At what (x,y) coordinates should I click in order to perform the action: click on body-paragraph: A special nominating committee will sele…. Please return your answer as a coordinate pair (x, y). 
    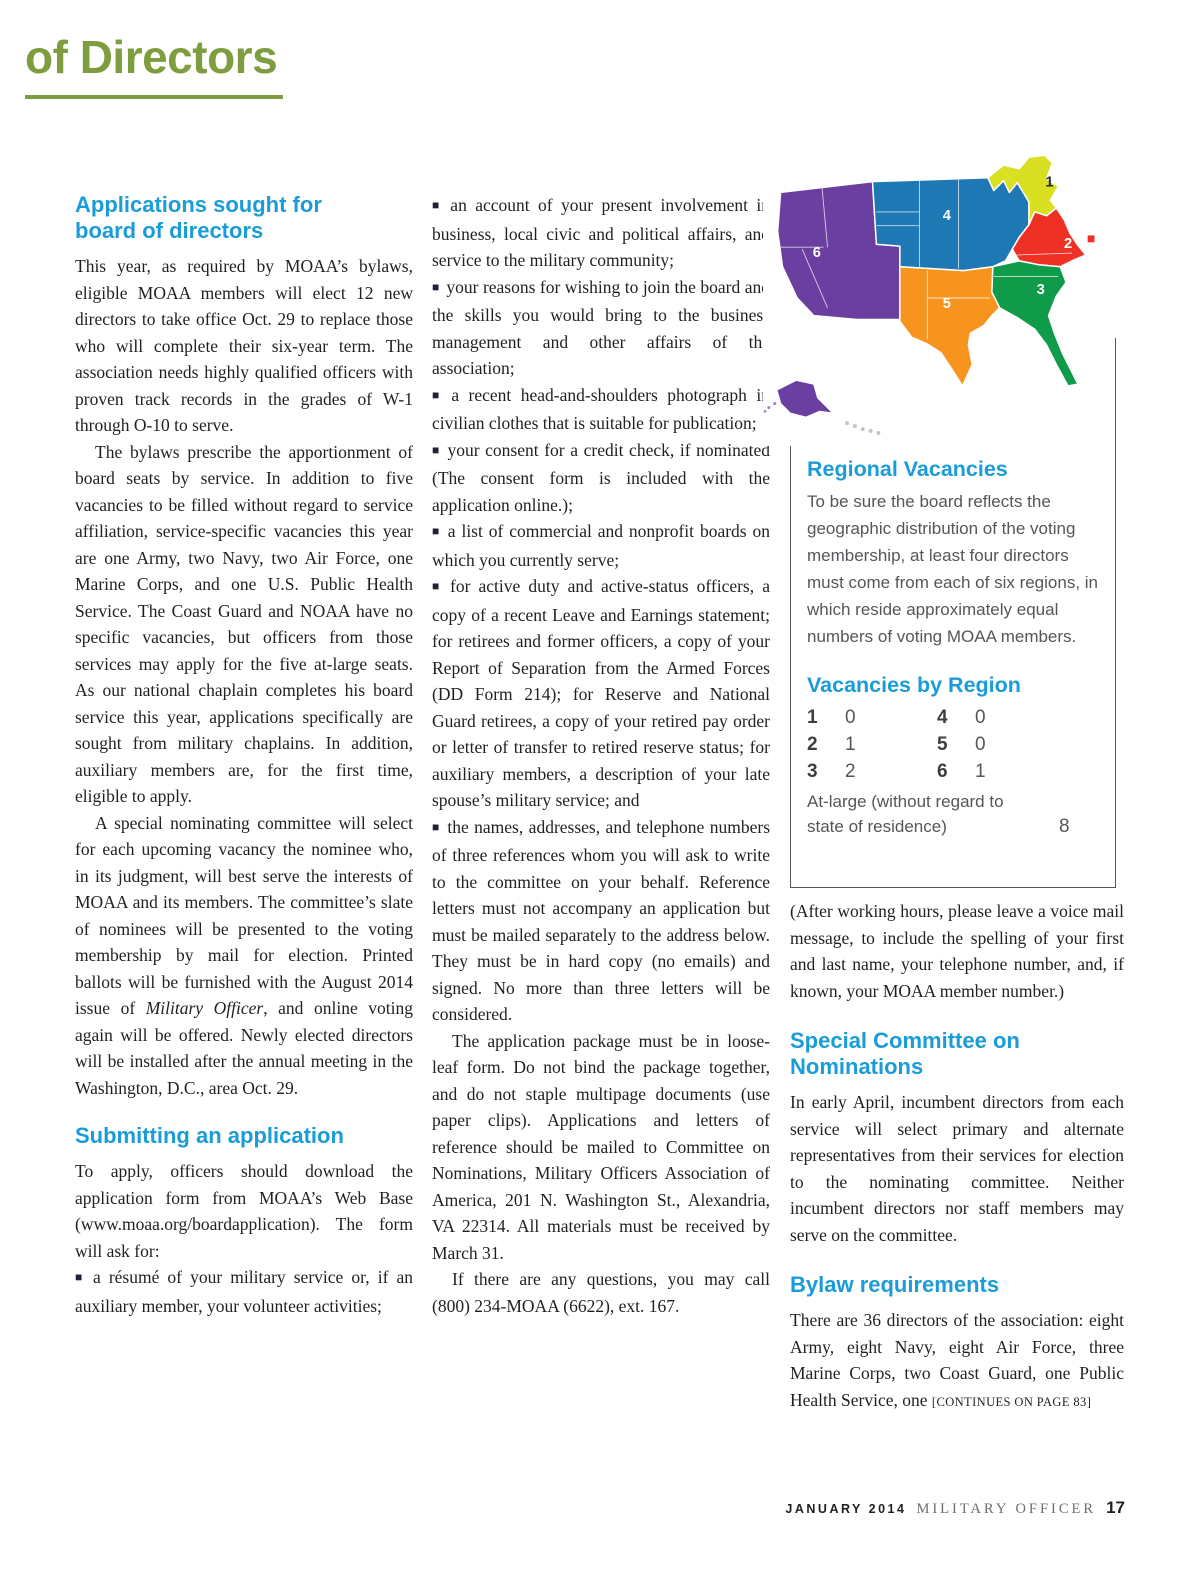
    Looking at the image, I should click on (244, 956).